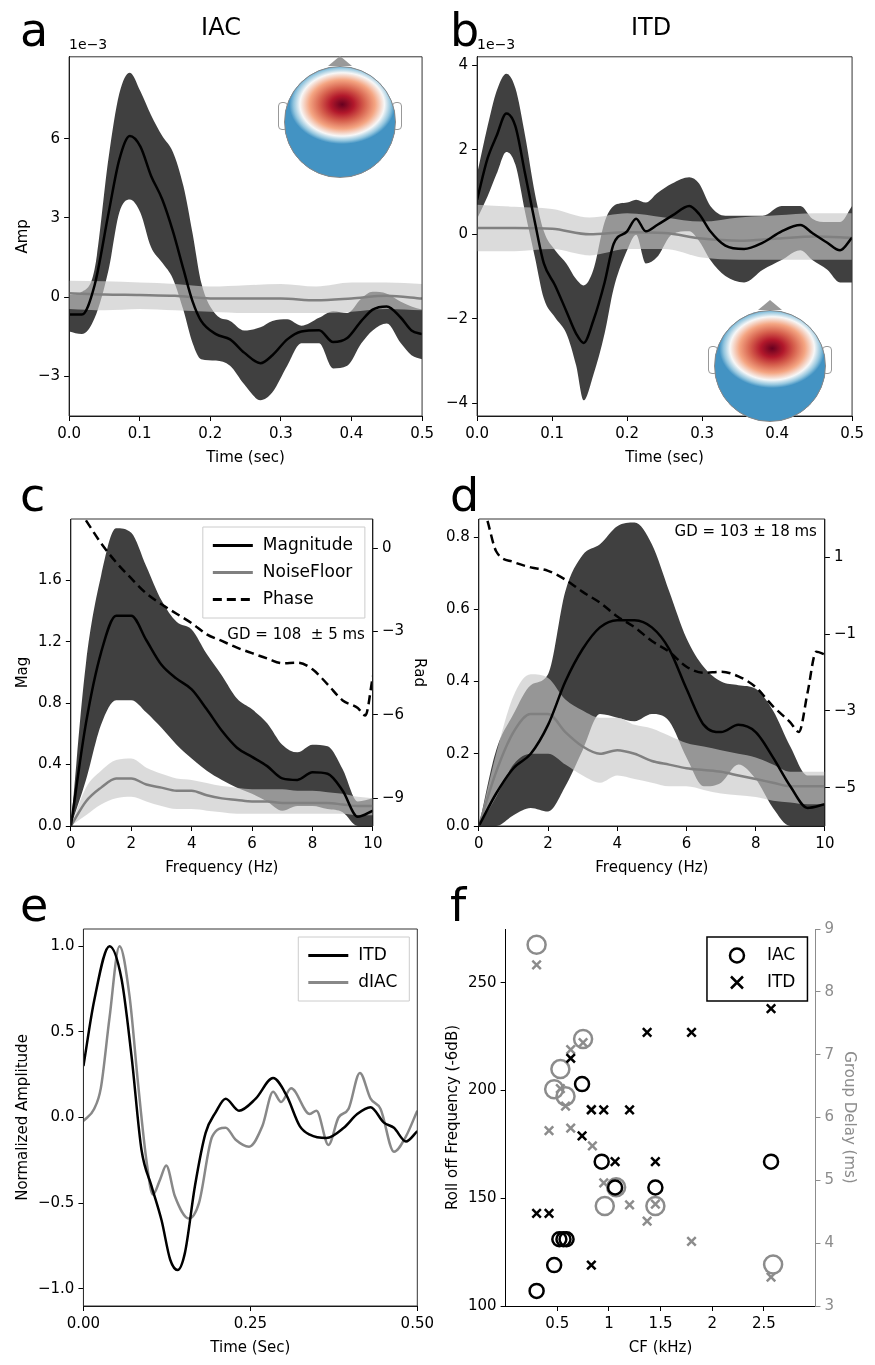  Describe the element at coordinates (465, 495) in the screenshot. I see `annotation: d` at that location.